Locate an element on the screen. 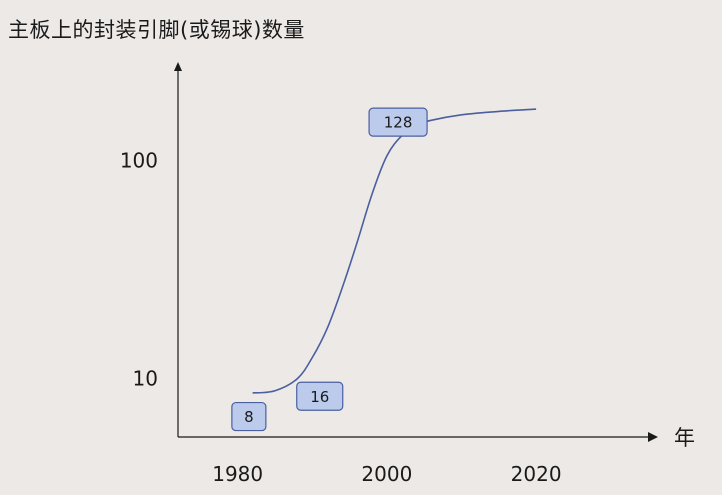 This screenshot has width=722, height=495. x-axis-label: 年 is located at coordinates (684, 438).